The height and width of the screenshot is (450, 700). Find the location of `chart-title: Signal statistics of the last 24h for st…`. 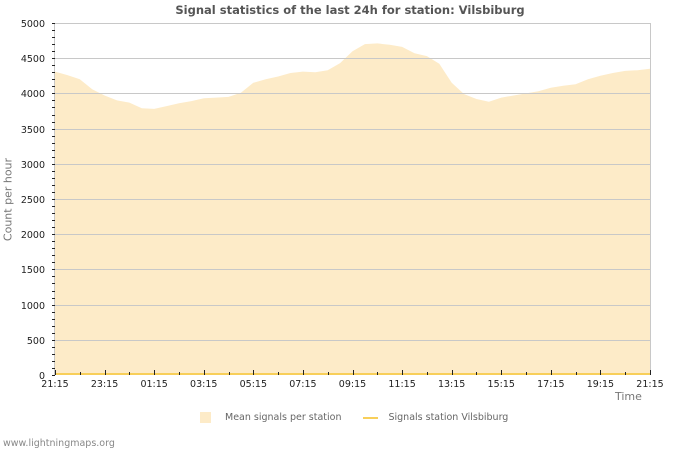

chart-title: Signal statistics of the last 24h for st… is located at coordinates (350, 10).